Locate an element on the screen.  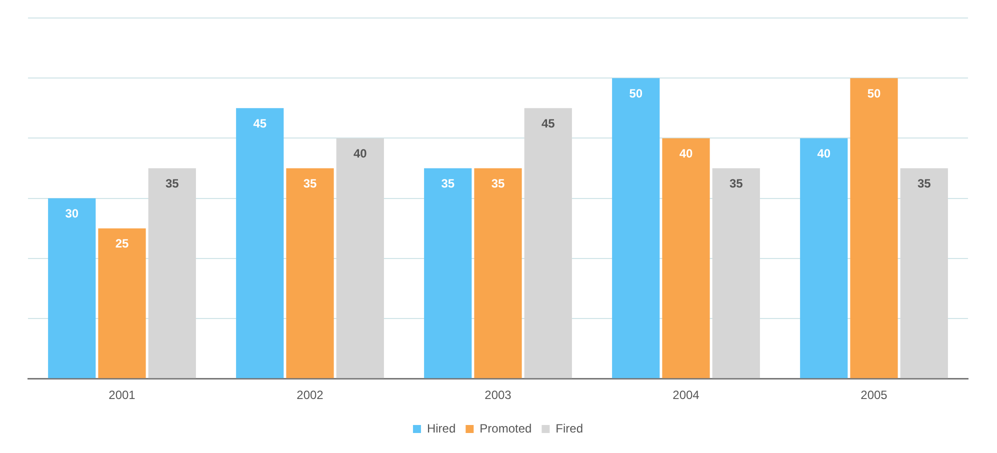
x-tick-label: 2003 is located at coordinates (498, 395).